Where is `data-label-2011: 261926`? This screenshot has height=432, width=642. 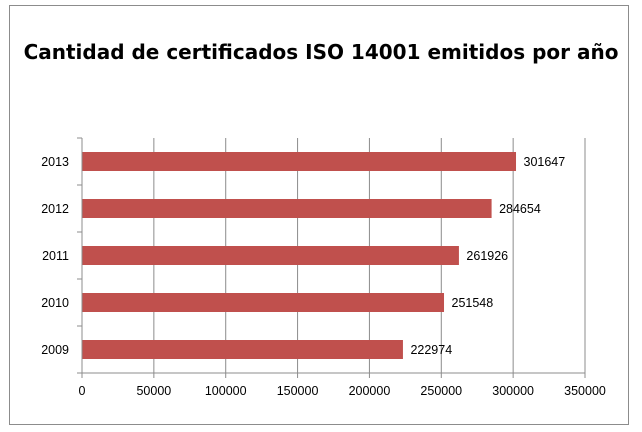 data-label-2011: 261926 is located at coordinates (487, 256).